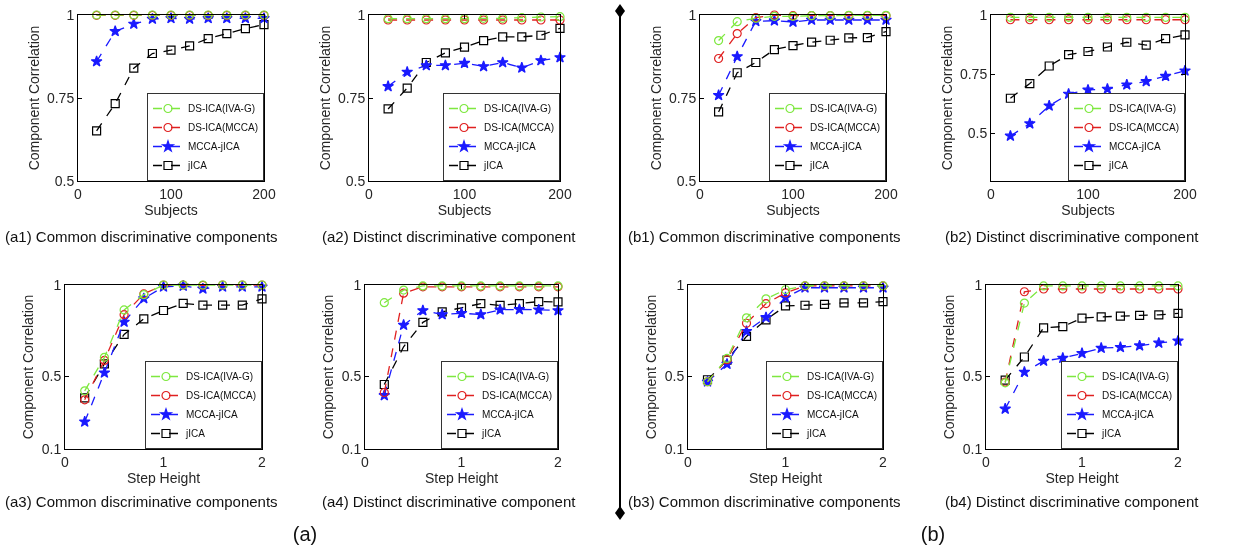 The height and width of the screenshot is (554, 1242). Describe the element at coordinates (449, 236) in the screenshot. I see `text: (a2) Distinct discriminative component` at that location.